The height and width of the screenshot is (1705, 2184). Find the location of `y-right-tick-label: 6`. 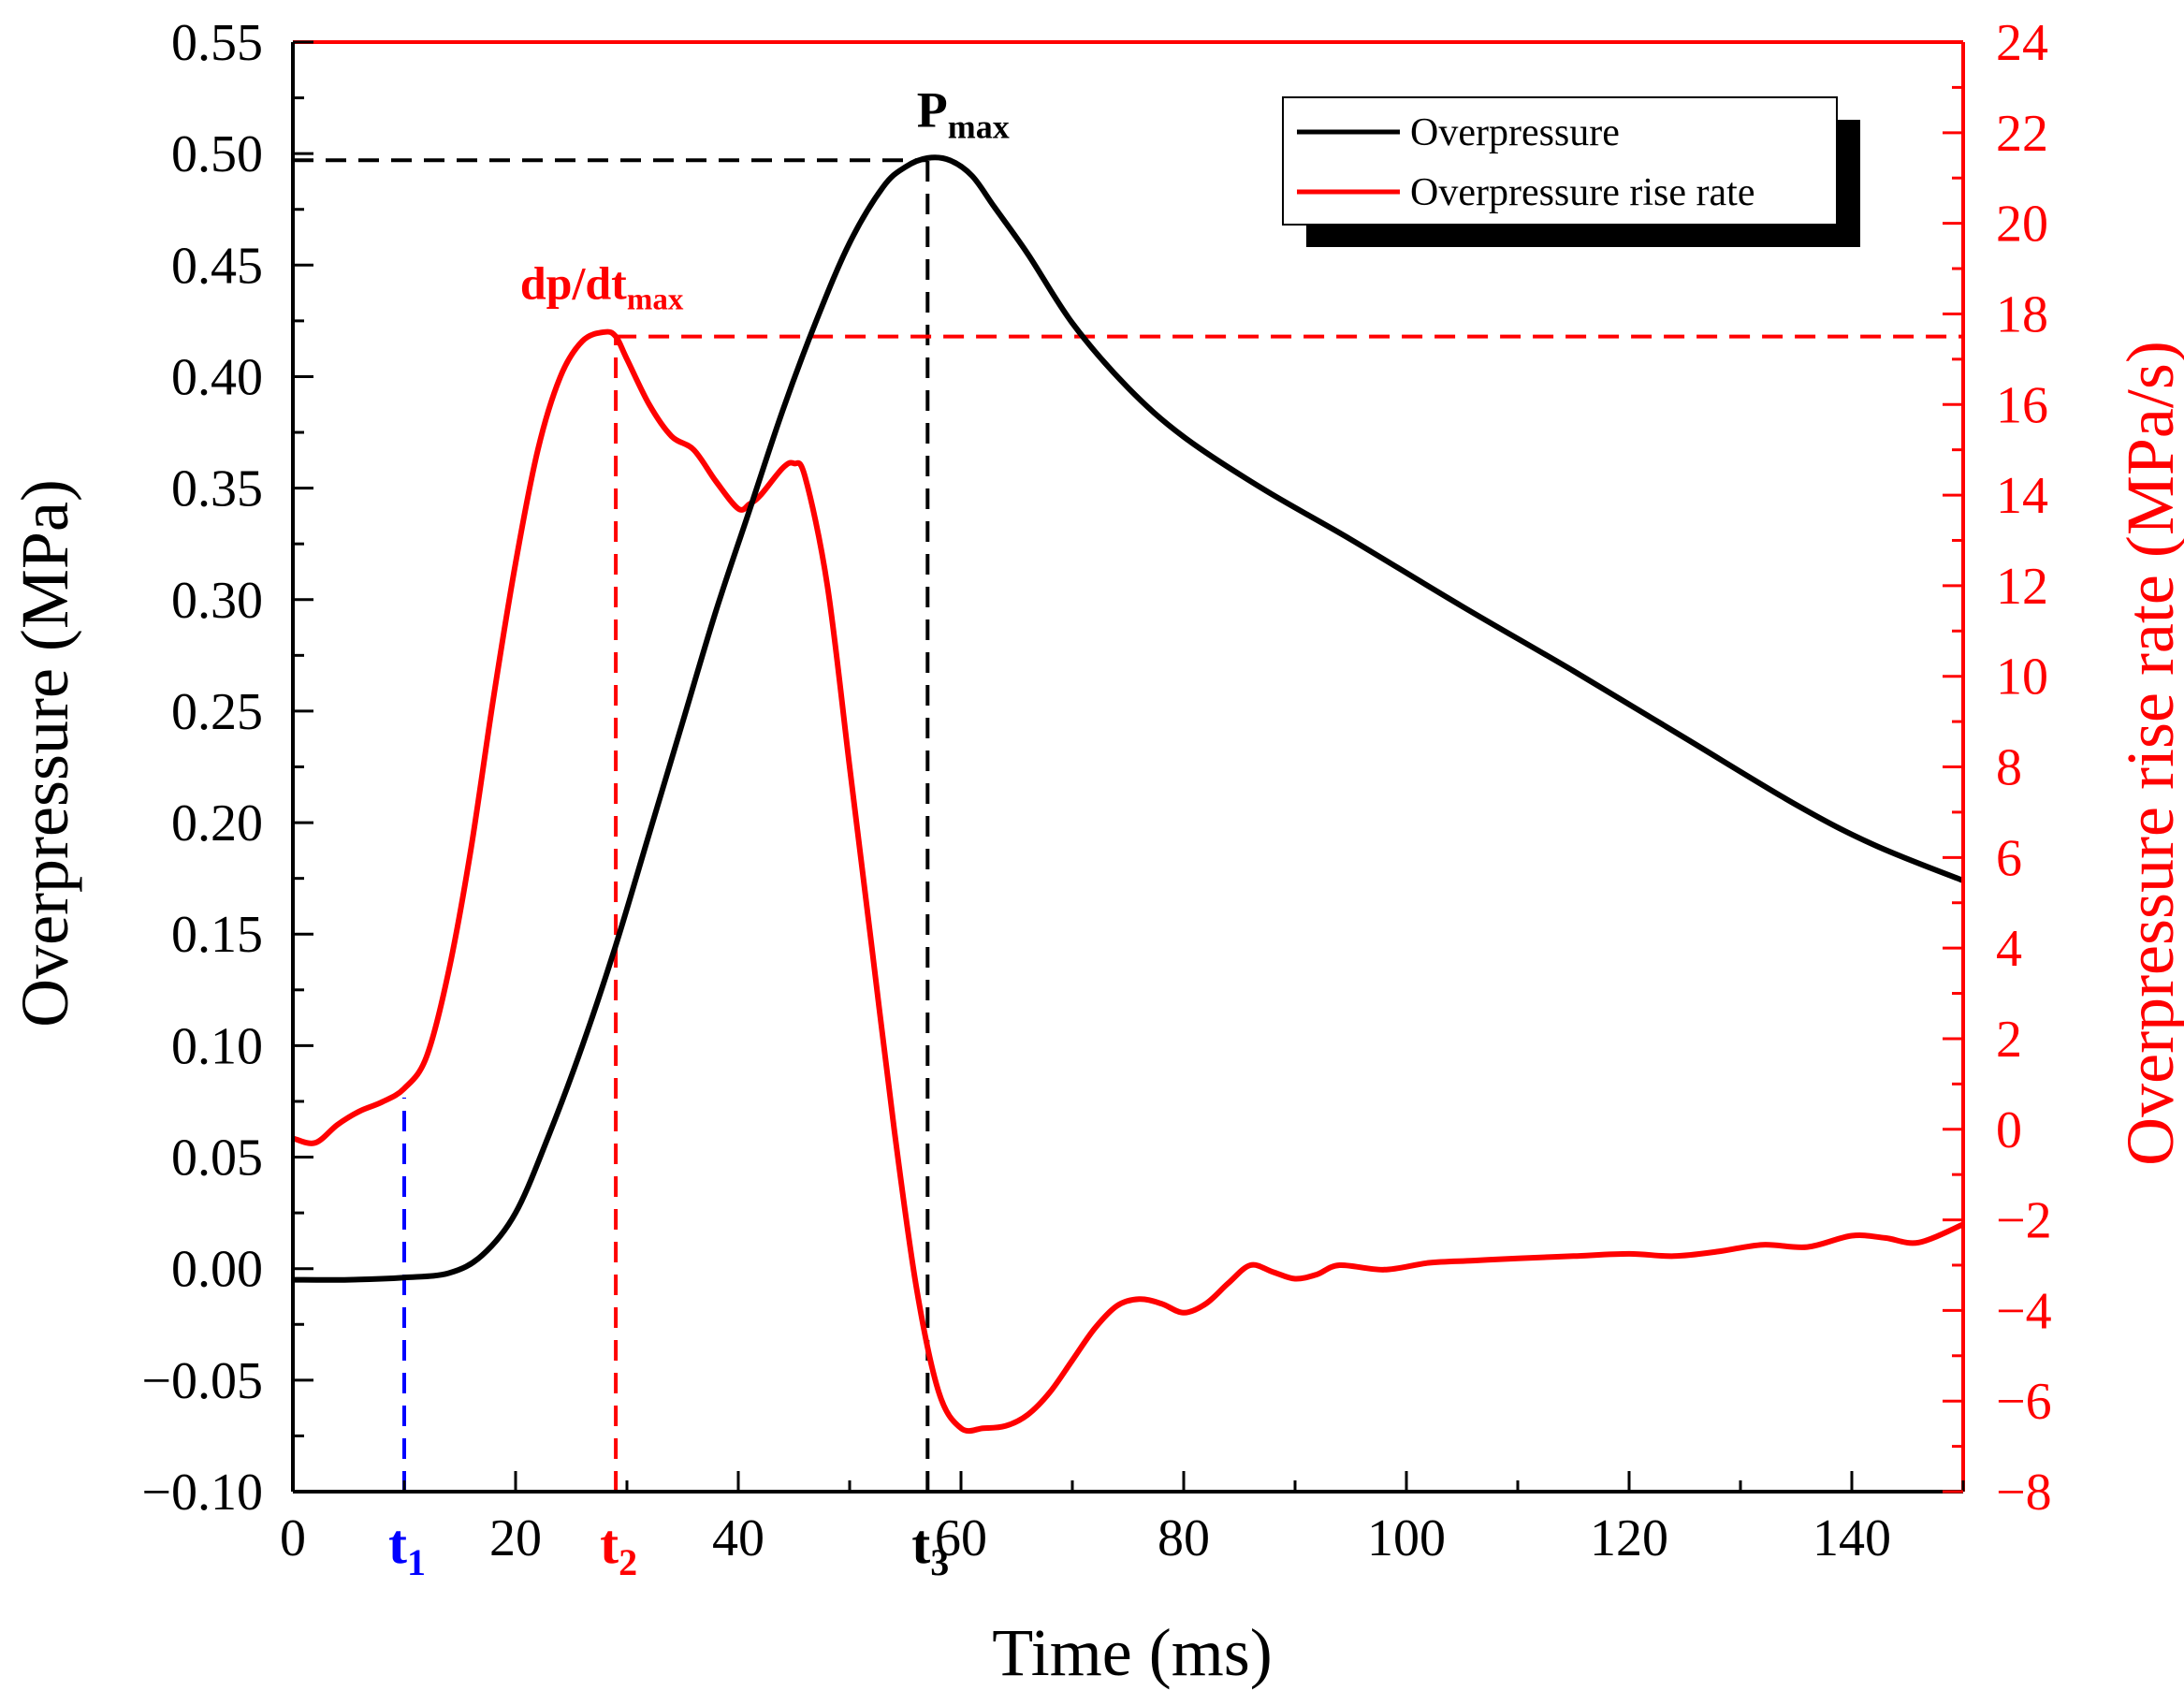

y-right-tick-label: 6 is located at coordinates (2009, 858).